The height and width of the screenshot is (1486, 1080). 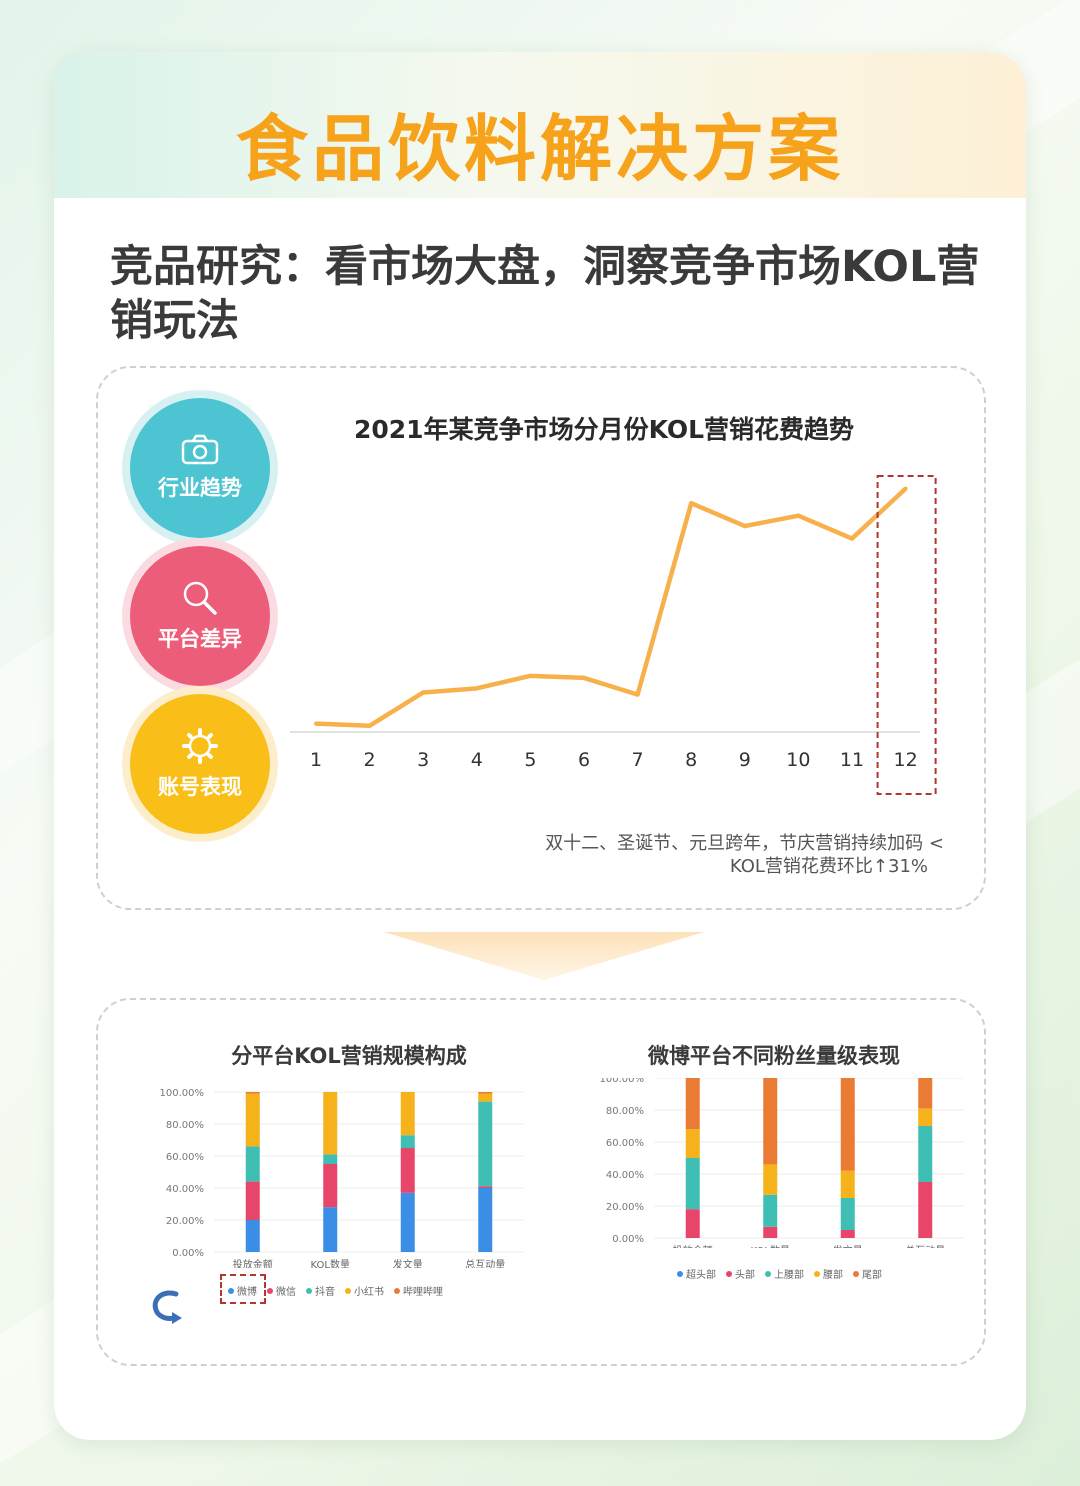 I want to click on y-tick-label: 60.00%, so click(x=185, y=1157).